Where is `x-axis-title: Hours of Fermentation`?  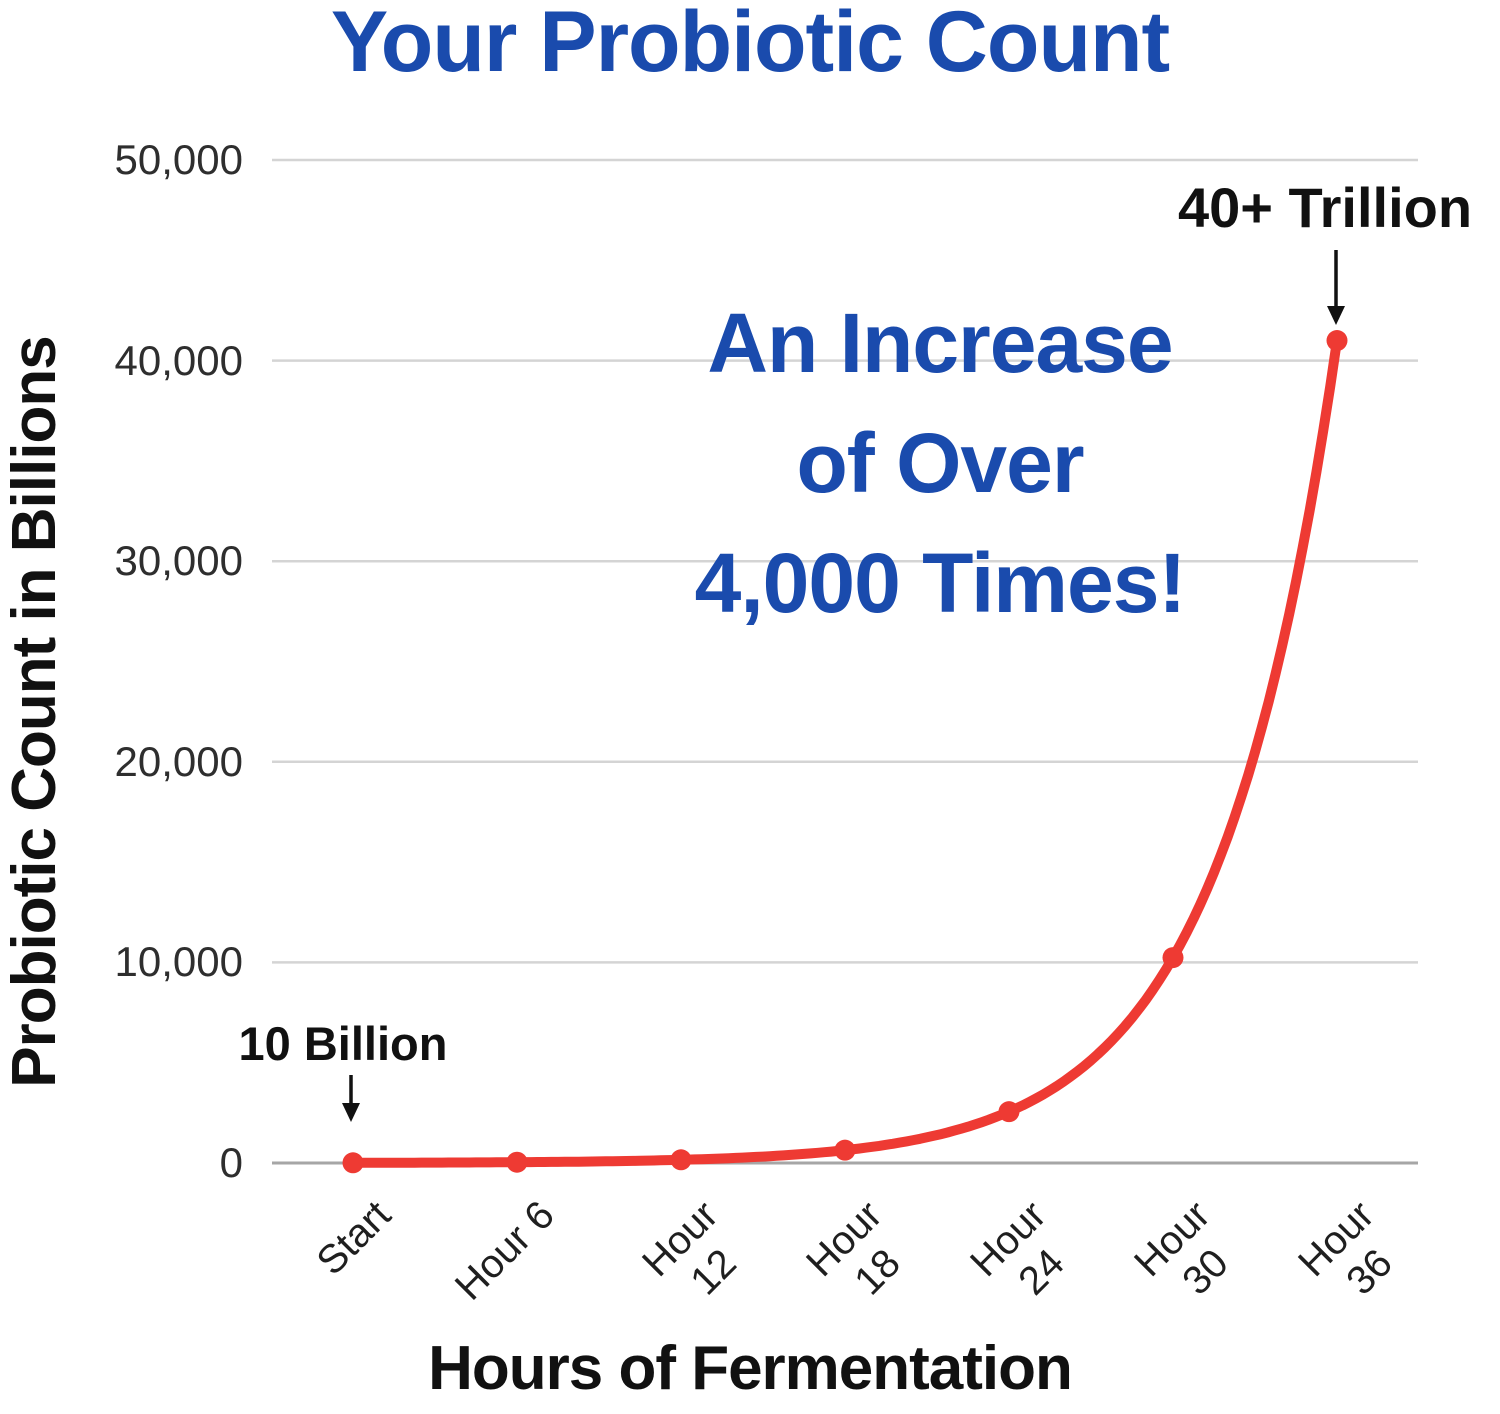 x-axis-title: Hours of Fermentation is located at coordinates (750, 1368).